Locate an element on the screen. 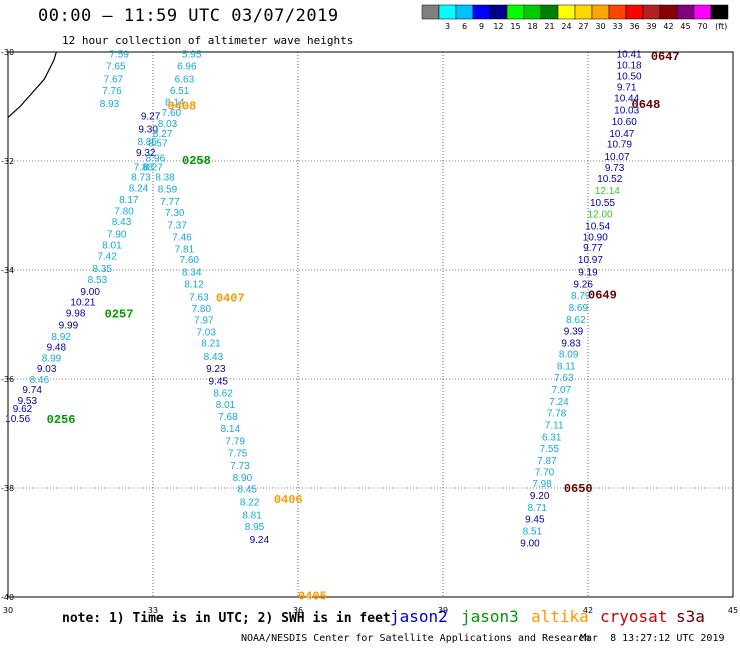 This screenshot has height=650, width=740. wave-height-label: 8.85 is located at coordinates (147, 142).